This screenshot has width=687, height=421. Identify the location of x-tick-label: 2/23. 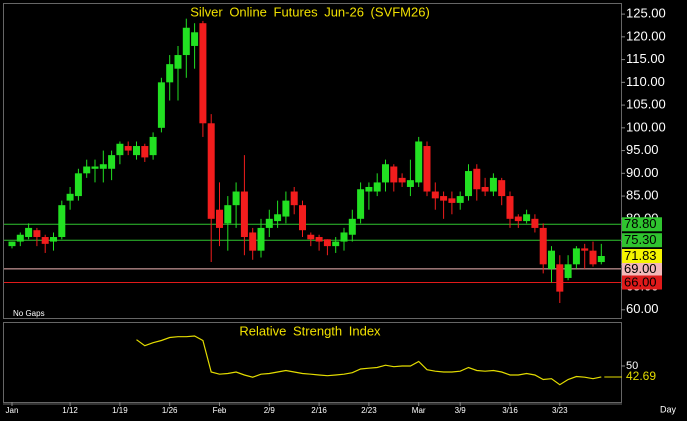
(369, 410).